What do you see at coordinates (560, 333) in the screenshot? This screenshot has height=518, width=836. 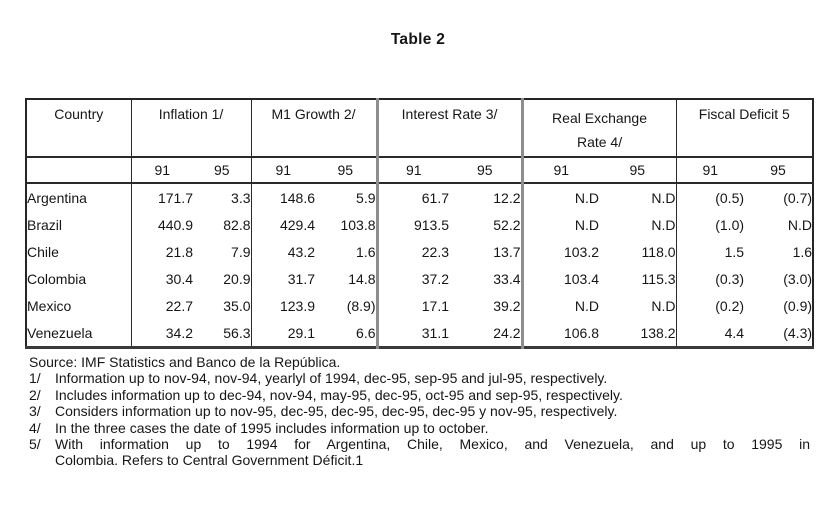 I see `value-cell: 106.8` at bounding box center [560, 333].